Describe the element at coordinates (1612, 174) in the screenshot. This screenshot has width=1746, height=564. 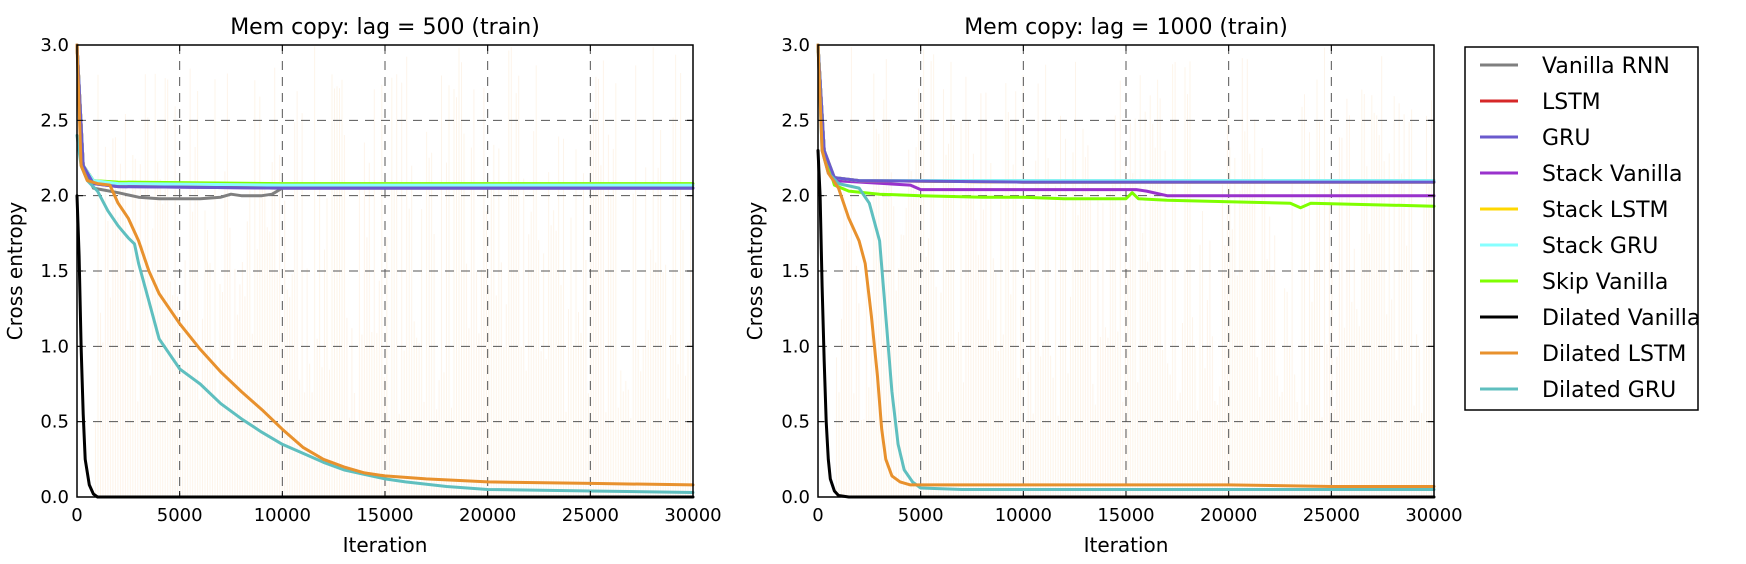
I see `legend-label: Stack Vanilla` at that location.